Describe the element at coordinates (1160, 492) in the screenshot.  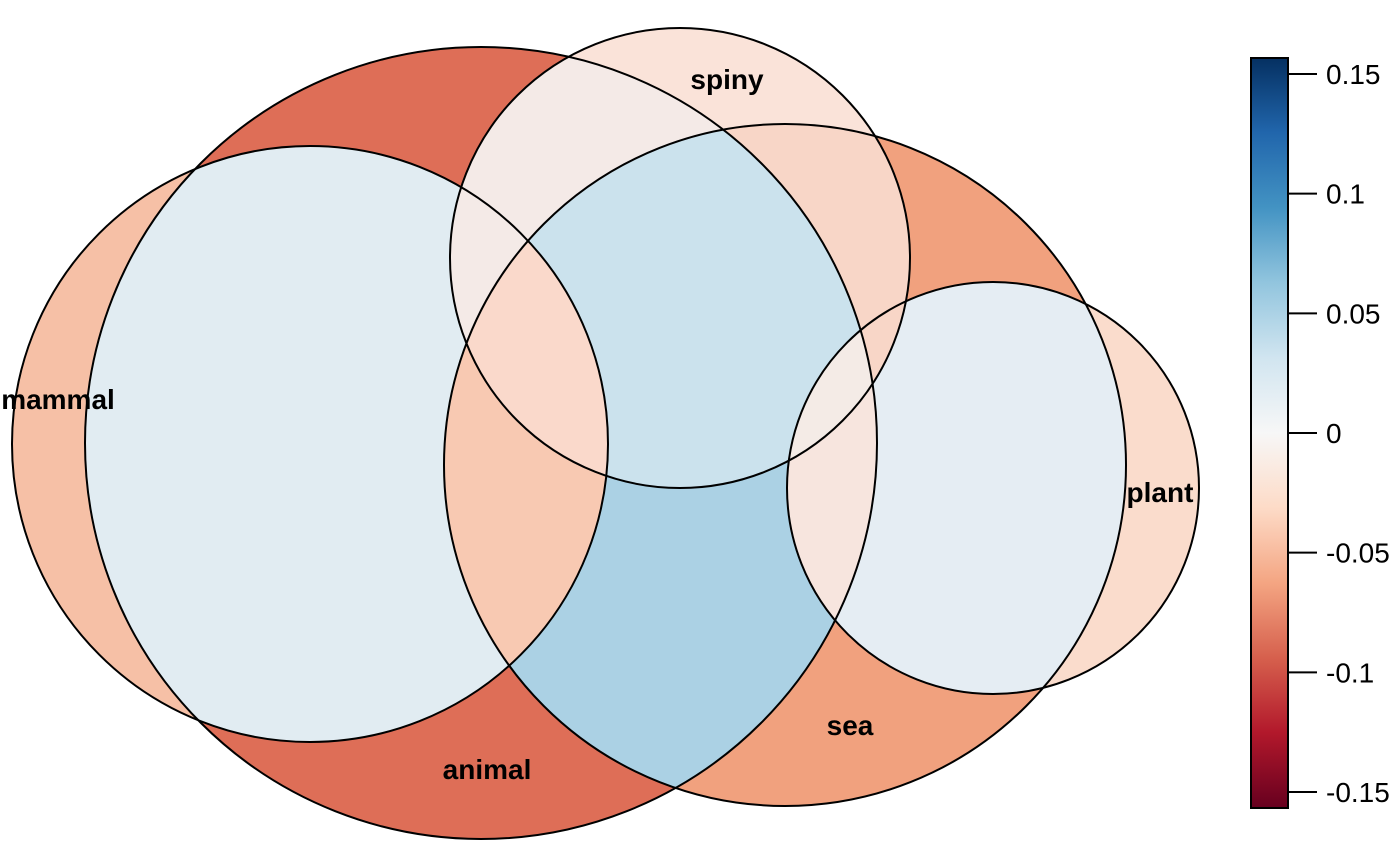
I see `label-plant: plant` at that location.